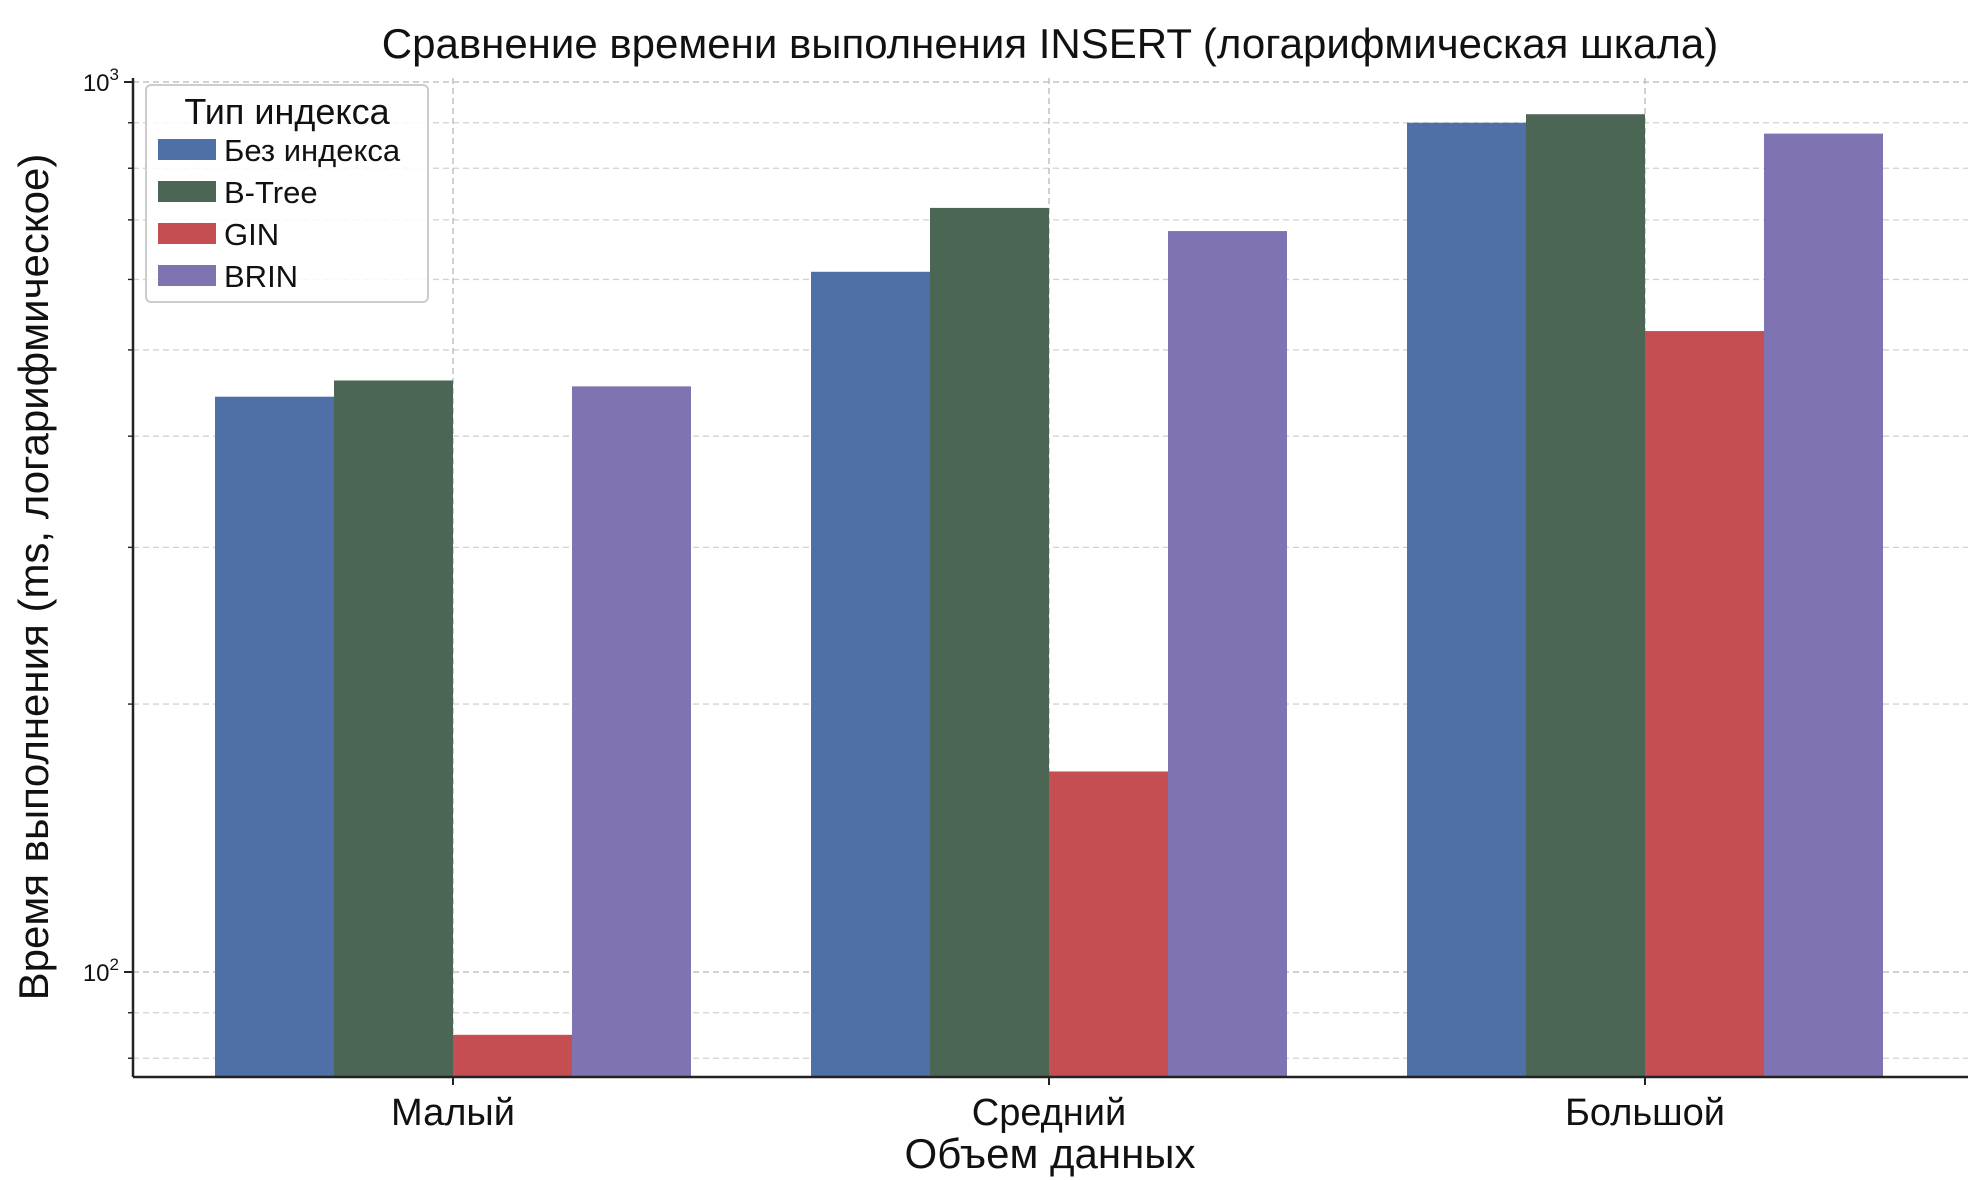  Describe the element at coordinates (271, 192) in the screenshot. I see `legend-label: B-Tree` at that location.